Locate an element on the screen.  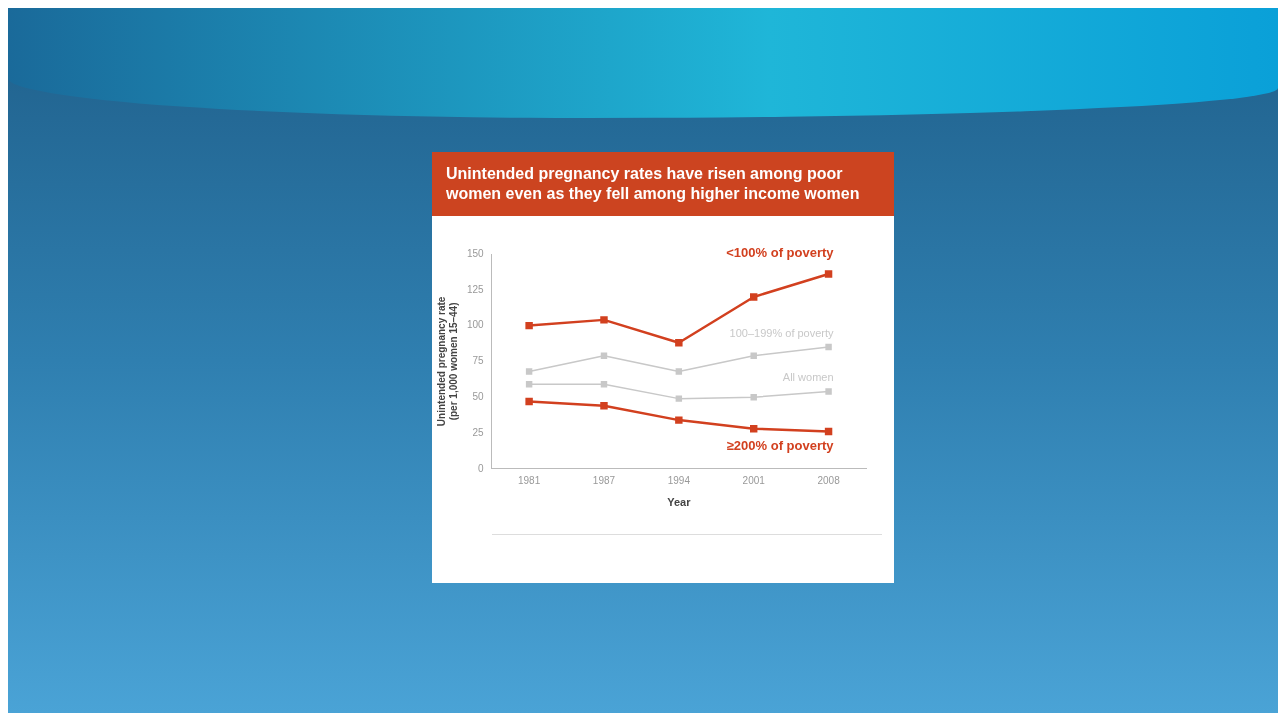
chart-title: Unintended pregnancy rates have risen among poor women even as they fell among higher income women is located at coordinates (653, 183).